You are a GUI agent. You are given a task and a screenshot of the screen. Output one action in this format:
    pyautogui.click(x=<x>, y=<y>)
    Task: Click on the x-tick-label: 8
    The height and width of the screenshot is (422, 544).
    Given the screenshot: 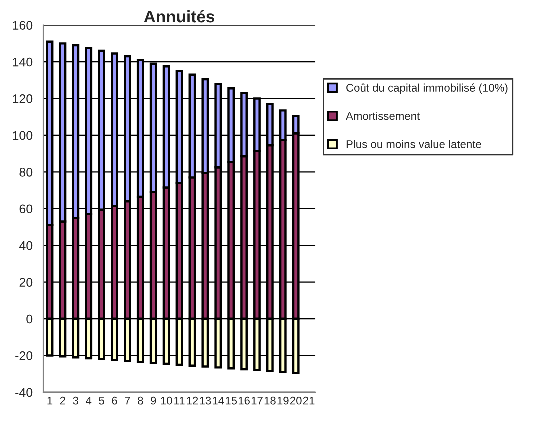 What is the action you would take?
    pyautogui.click(x=141, y=400)
    